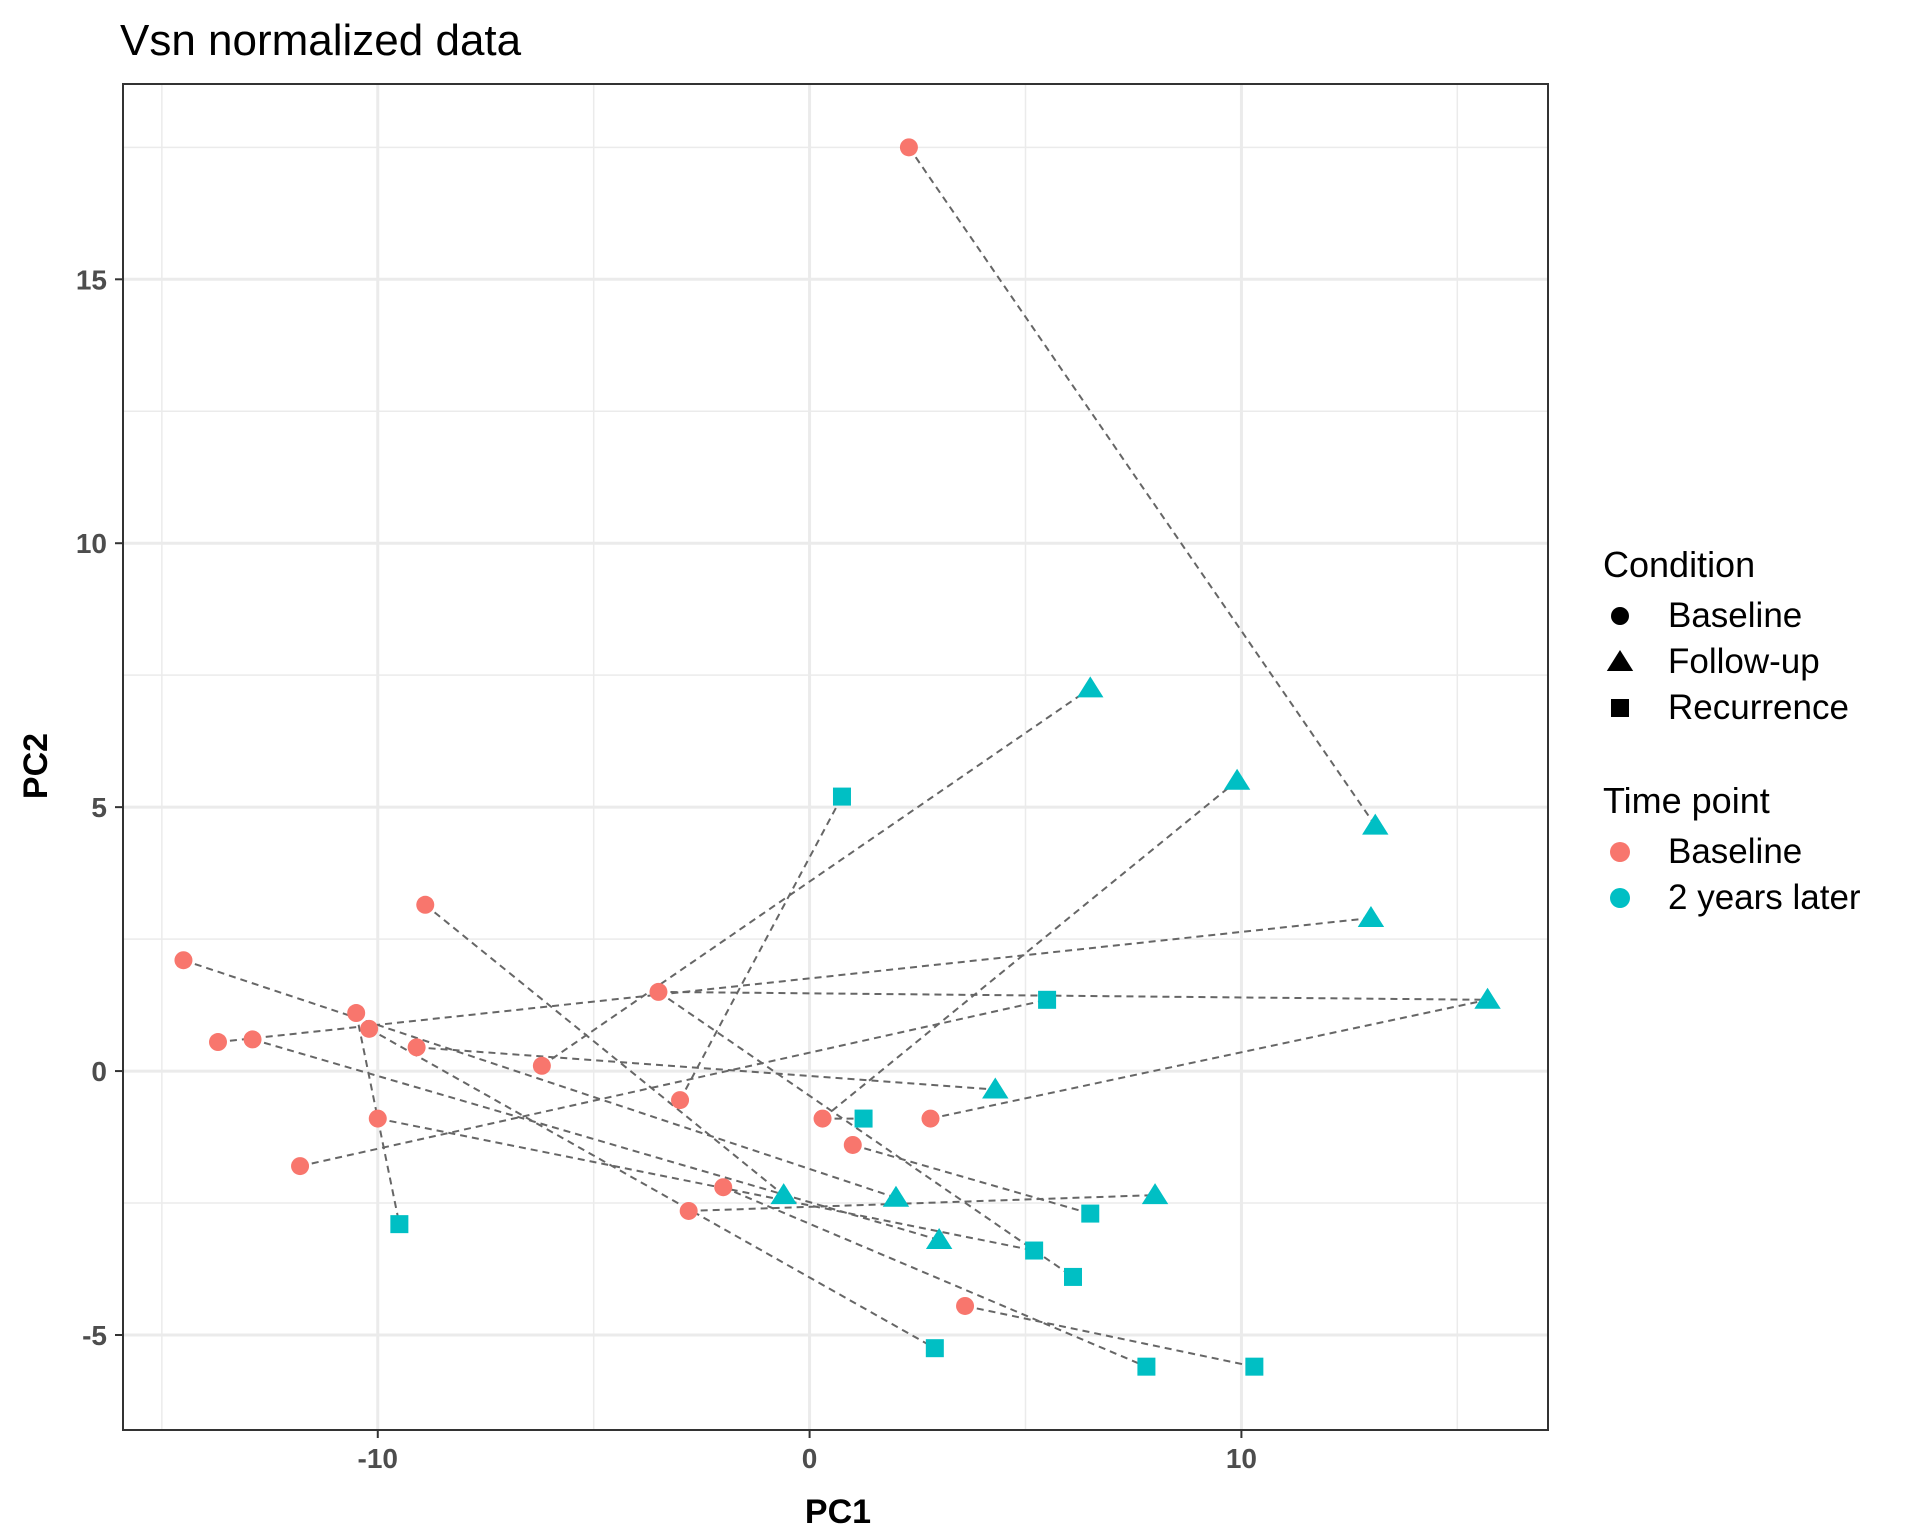 The image size is (1920, 1536). What do you see at coordinates (91, 279) in the screenshot?
I see `y-tick-label: 15` at bounding box center [91, 279].